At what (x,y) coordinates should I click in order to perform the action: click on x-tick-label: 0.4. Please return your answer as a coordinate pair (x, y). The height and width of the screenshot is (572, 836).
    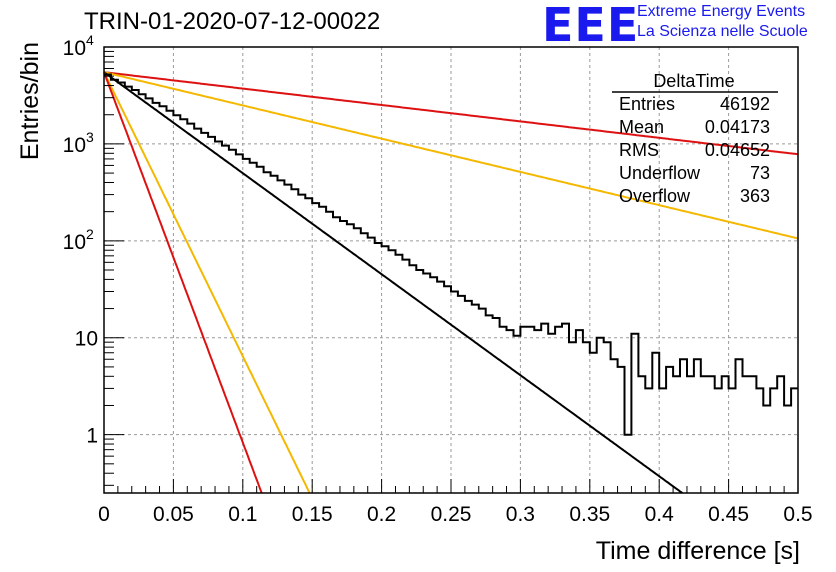
    Looking at the image, I should click on (660, 514).